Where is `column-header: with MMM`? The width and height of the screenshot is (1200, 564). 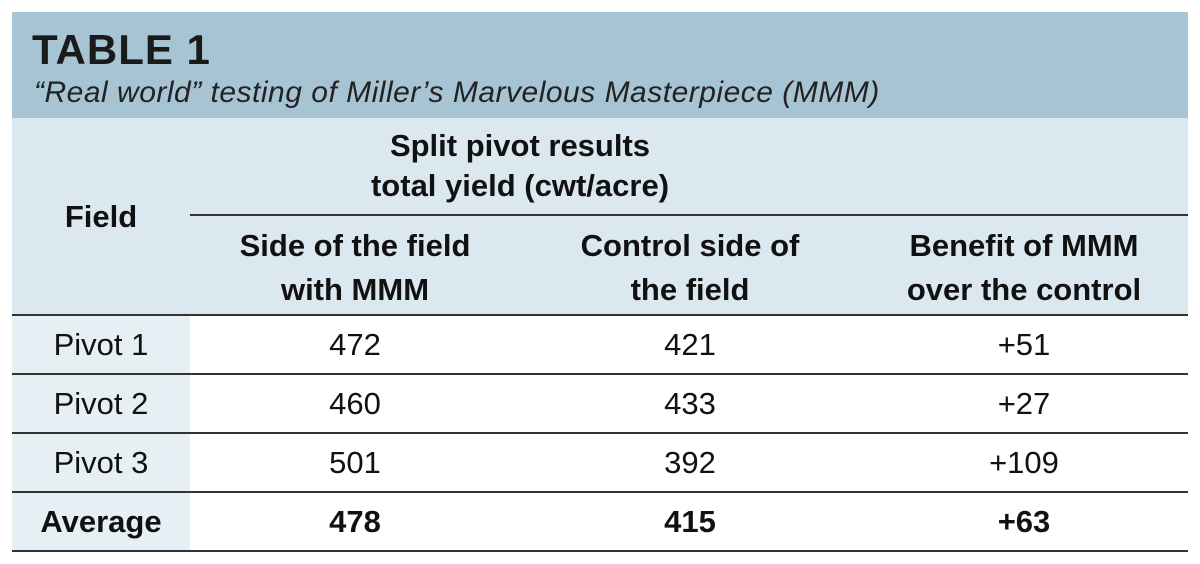 column-header: with MMM is located at coordinates (355, 289).